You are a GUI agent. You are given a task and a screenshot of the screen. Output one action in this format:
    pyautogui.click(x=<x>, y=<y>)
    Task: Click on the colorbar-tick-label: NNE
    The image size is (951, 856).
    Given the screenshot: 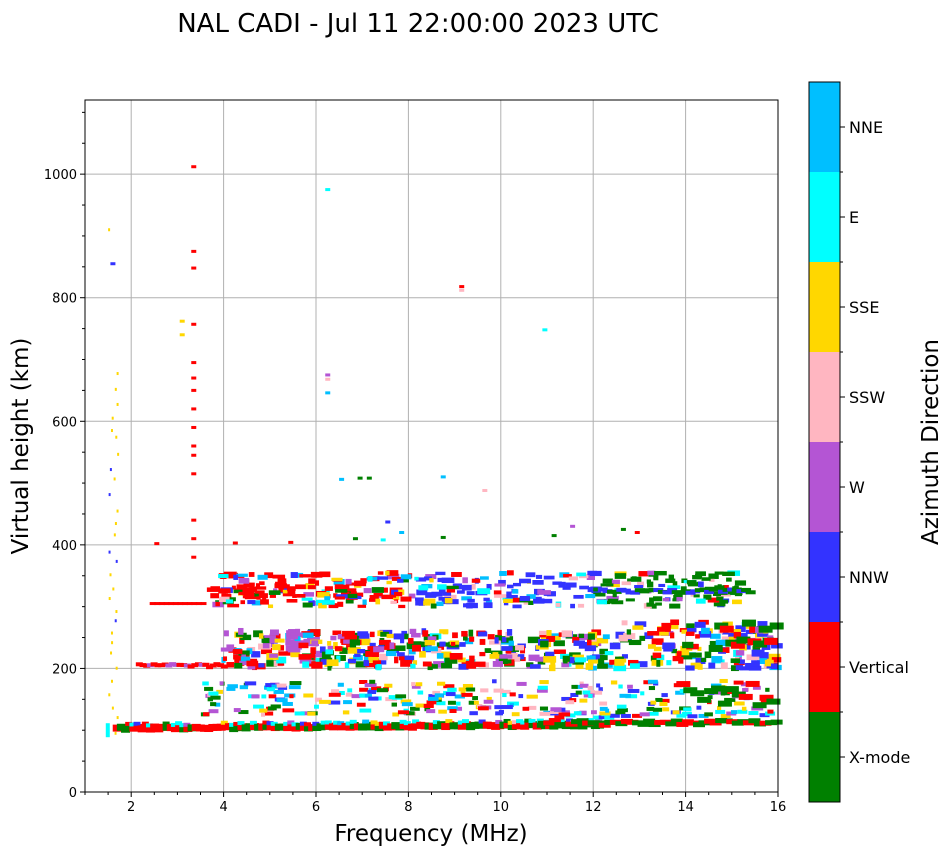 What is the action you would take?
    pyautogui.click(x=866, y=127)
    